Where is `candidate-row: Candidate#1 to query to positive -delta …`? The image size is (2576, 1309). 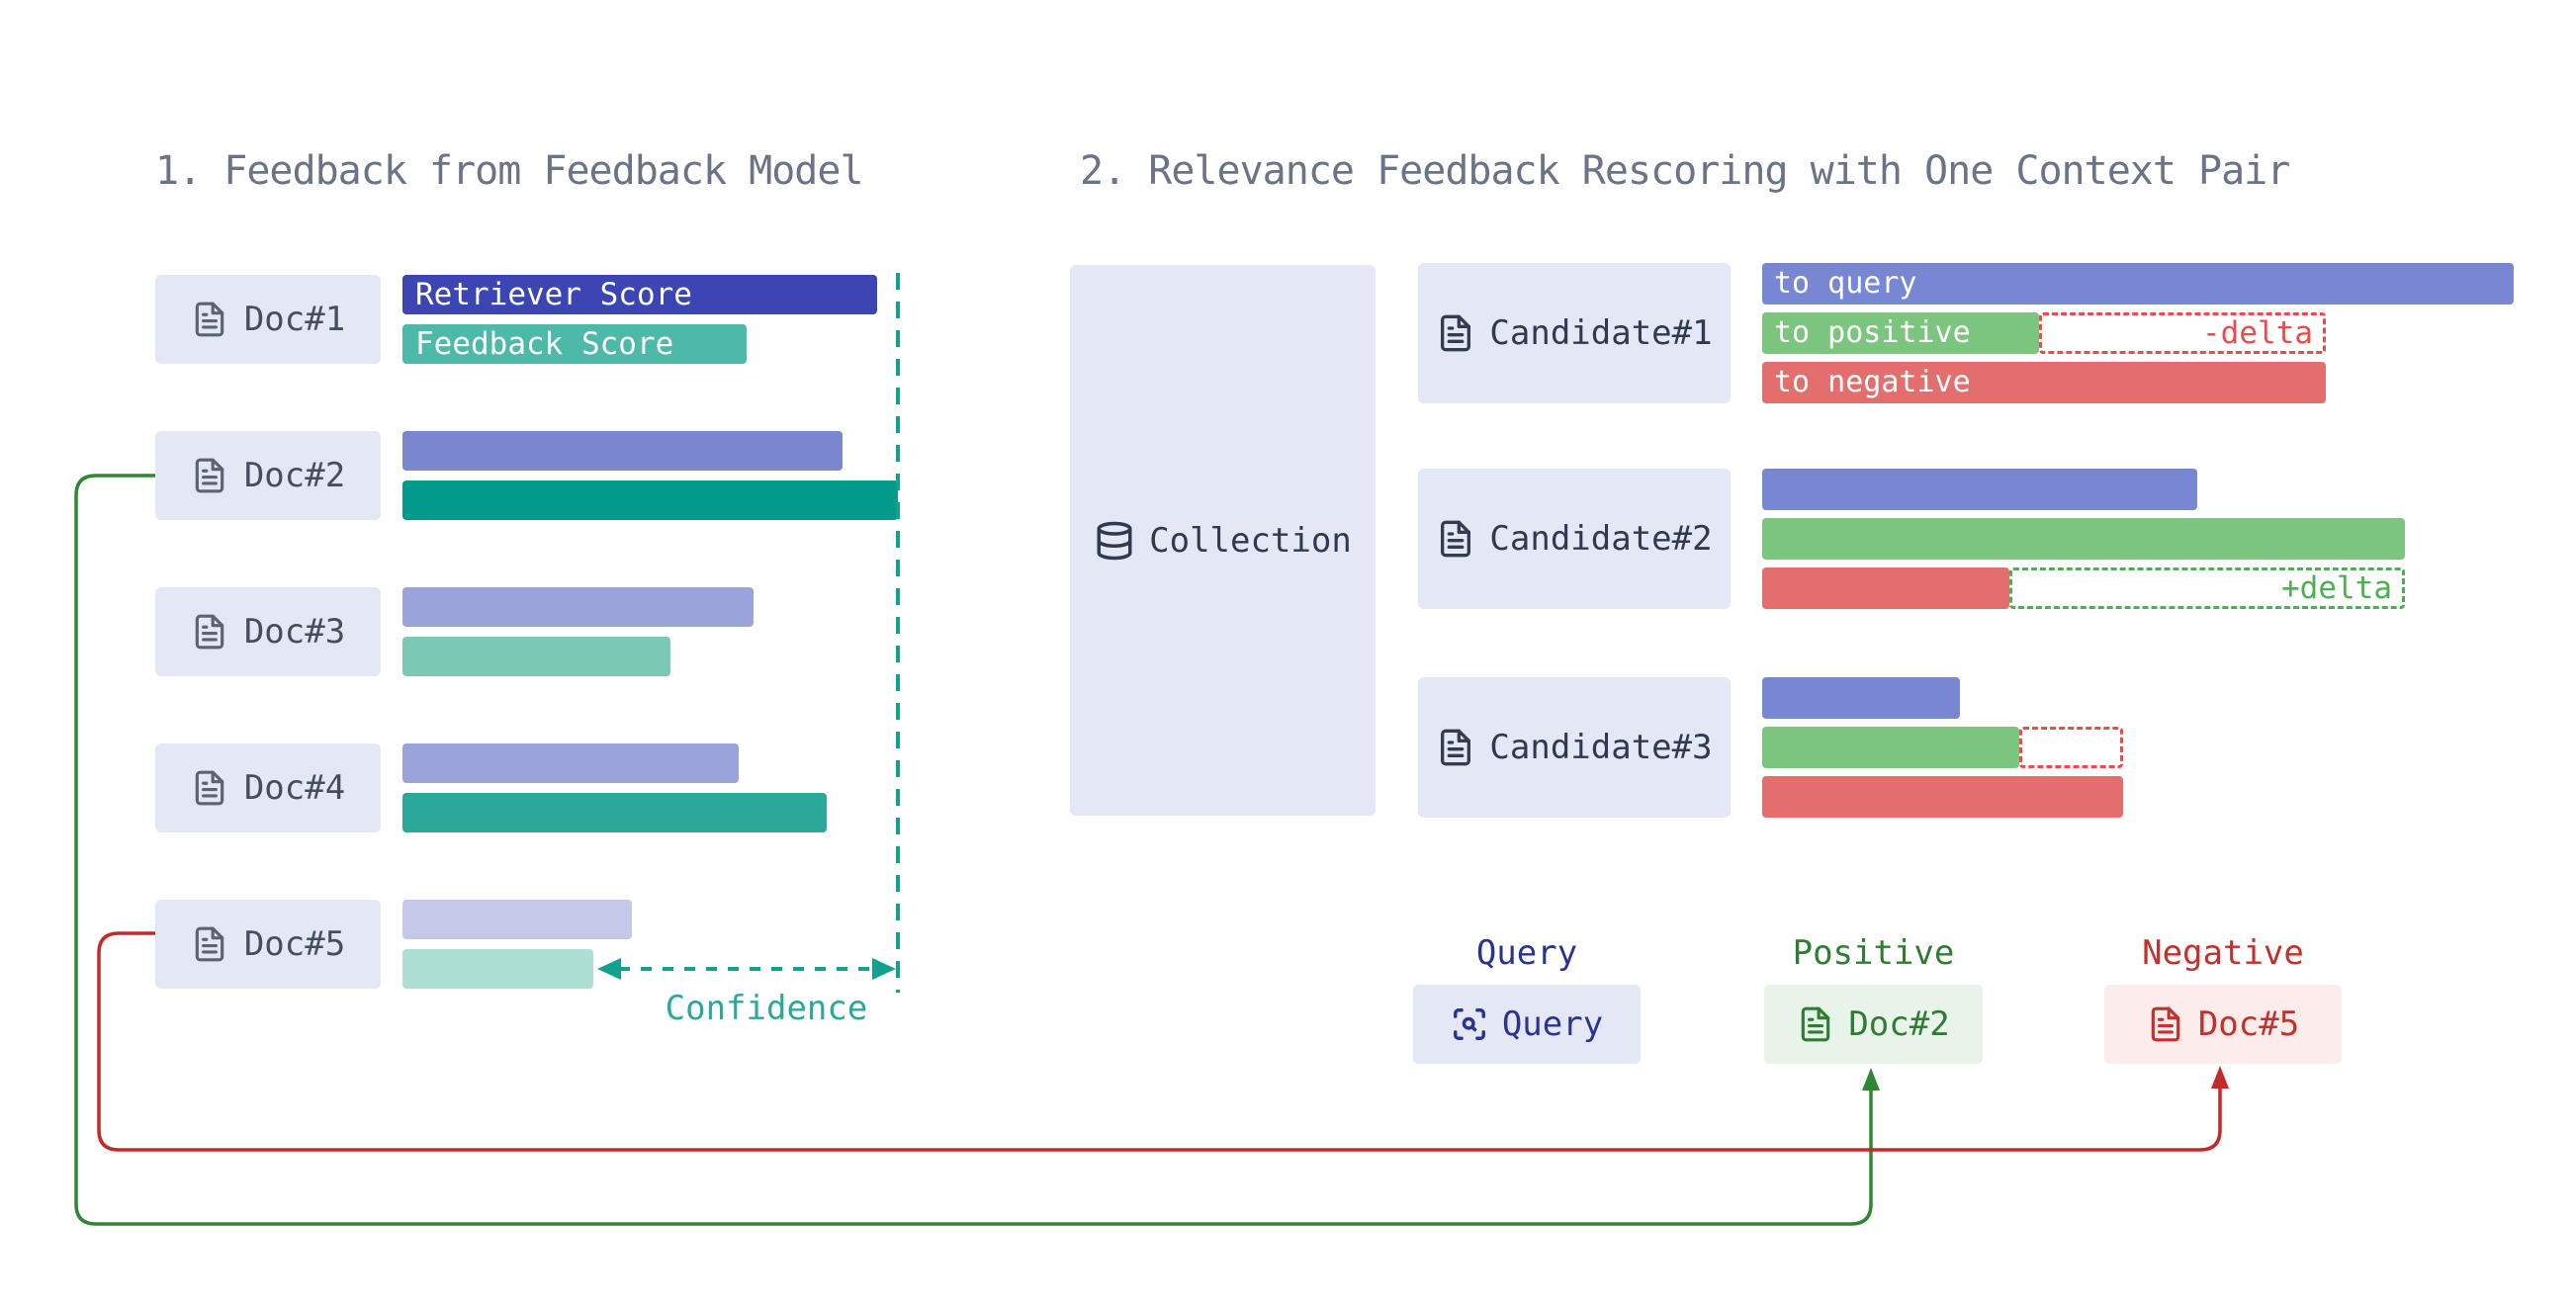
candidate-row: Candidate#1 to query to positive -delta … is located at coordinates (1997, 333).